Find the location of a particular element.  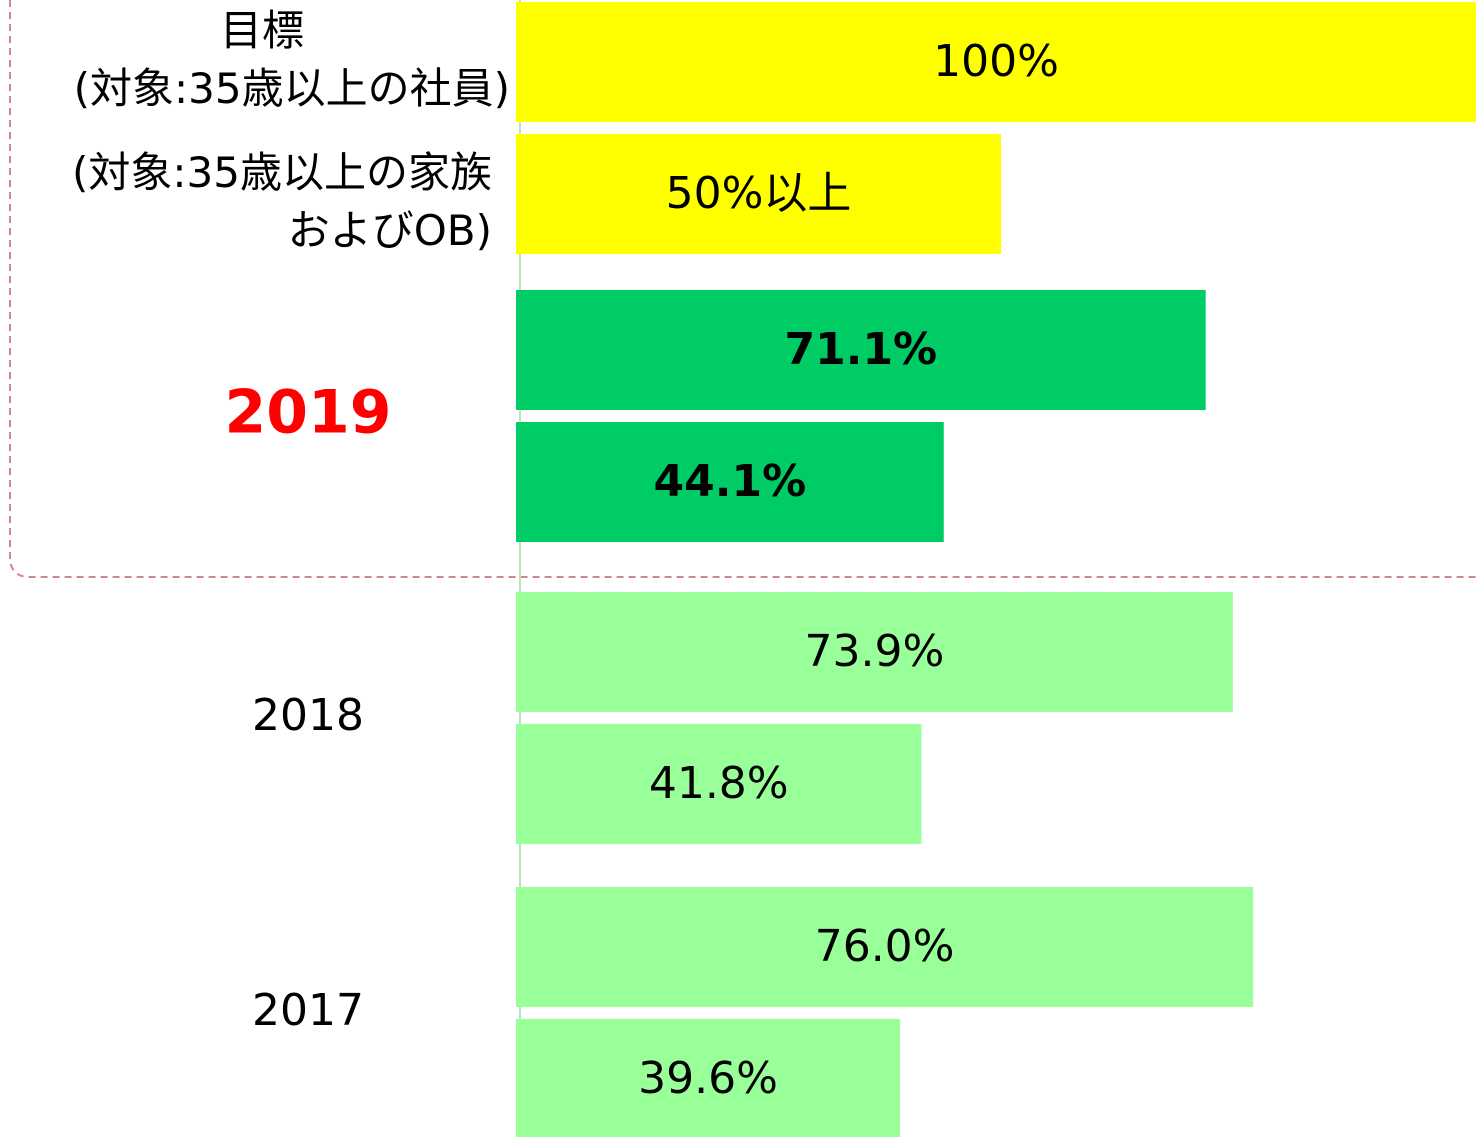

value-label: 44.1% is located at coordinates (730, 481).